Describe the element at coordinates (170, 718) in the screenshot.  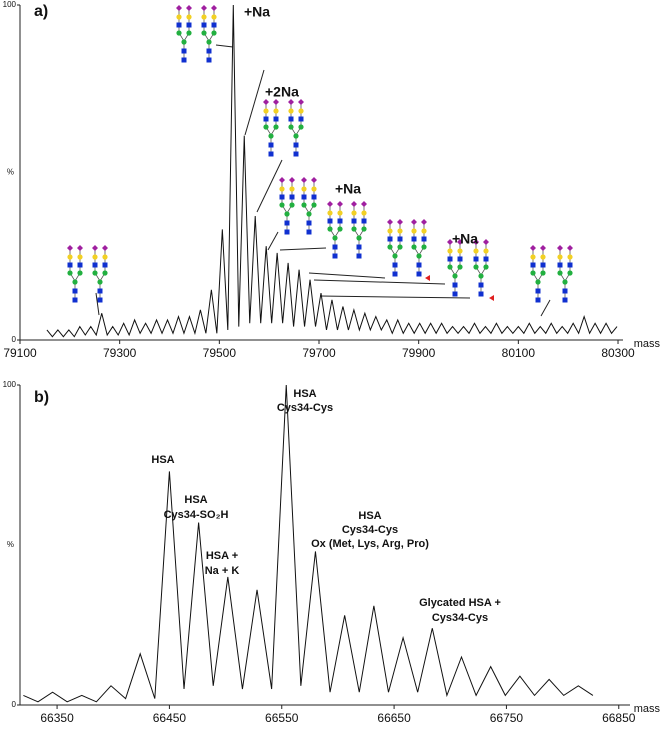
I see `x-tick-label: 66450` at that location.